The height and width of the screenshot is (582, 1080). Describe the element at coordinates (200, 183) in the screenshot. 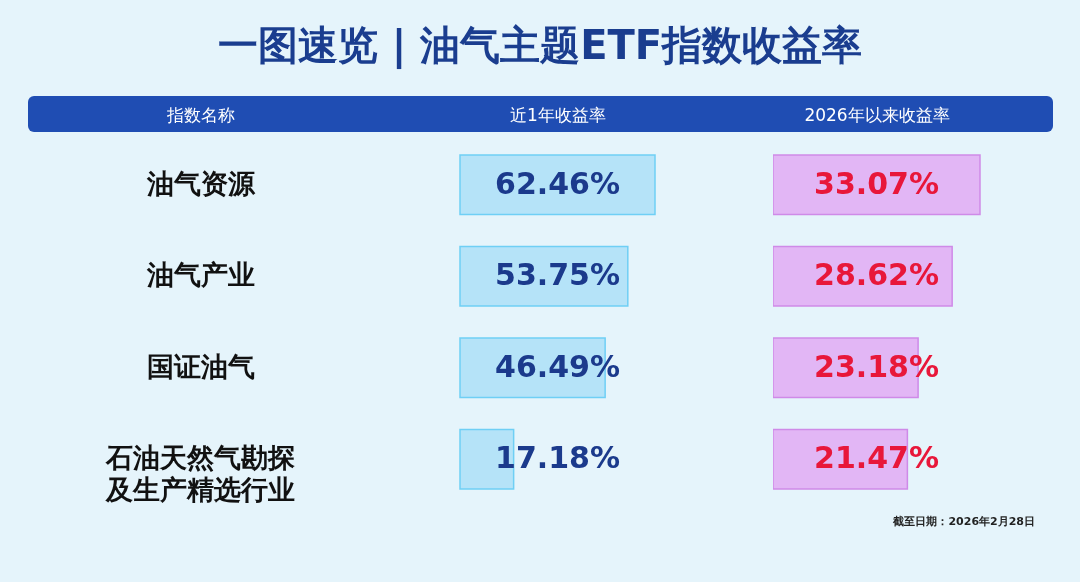

I see `y-tick-label: 油气资源` at that location.